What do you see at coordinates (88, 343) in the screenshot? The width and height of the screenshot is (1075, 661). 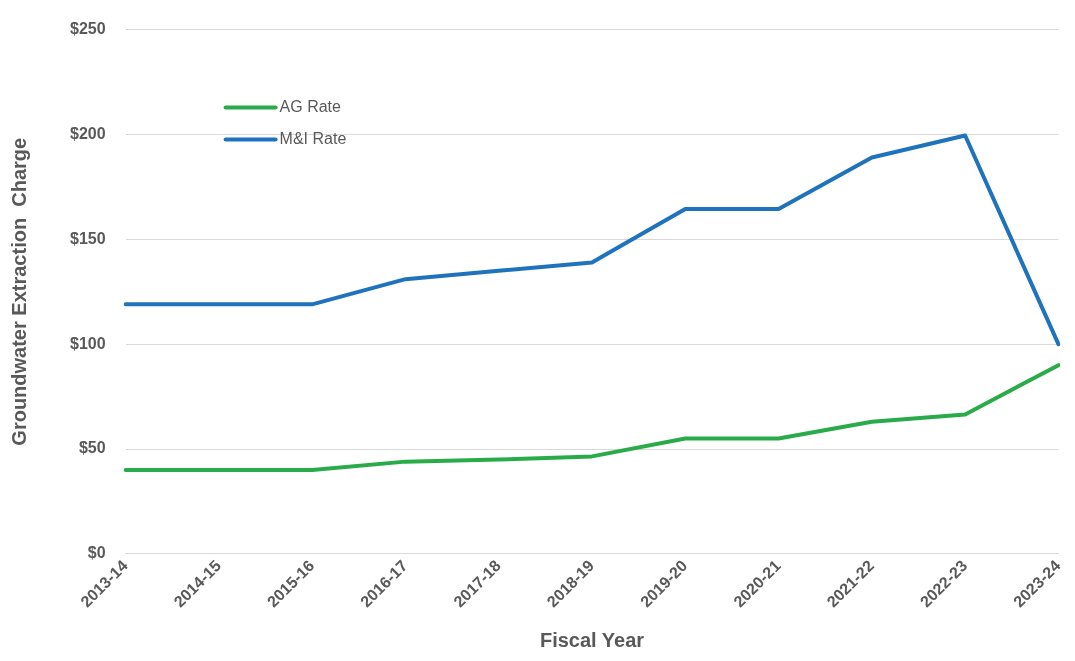 I see `y-tick-label: $100` at bounding box center [88, 343].